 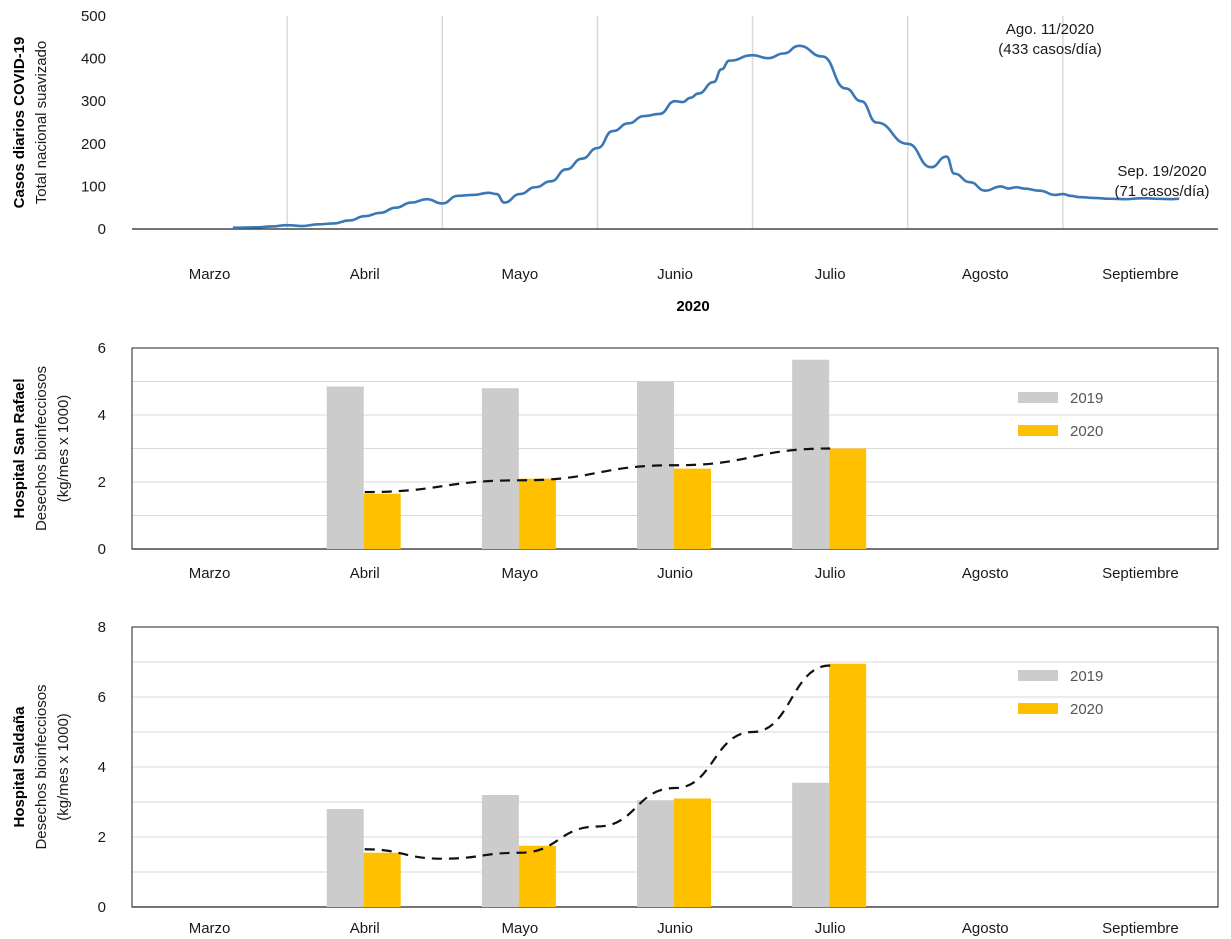 I want to click on y-tick-label: 300, so click(x=93, y=101).